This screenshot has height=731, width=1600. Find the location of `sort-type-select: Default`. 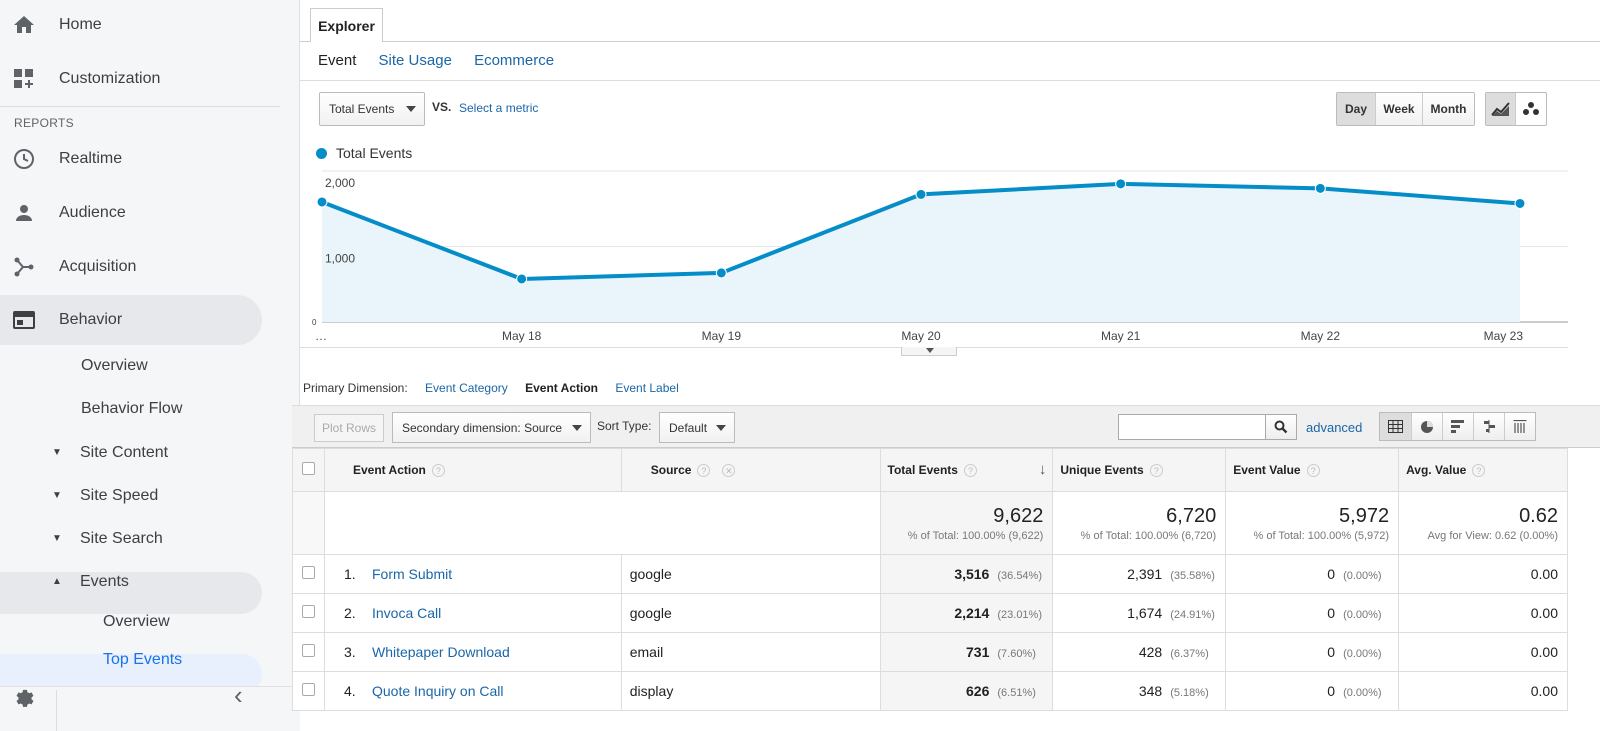

sort-type-select: Default is located at coordinates (697, 427).